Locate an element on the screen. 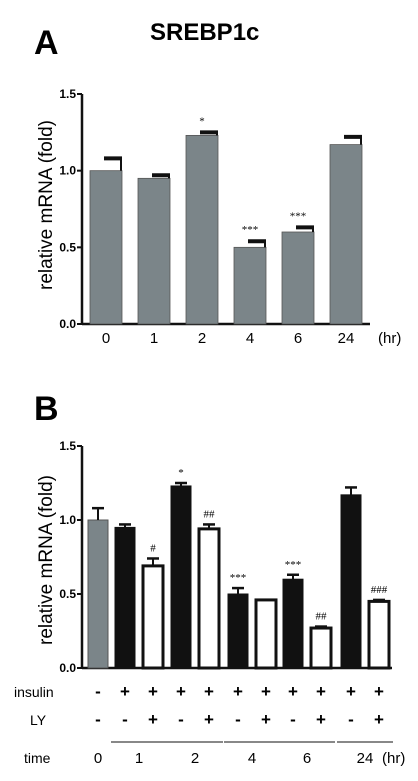  time-label: 24 is located at coordinates (365, 758).